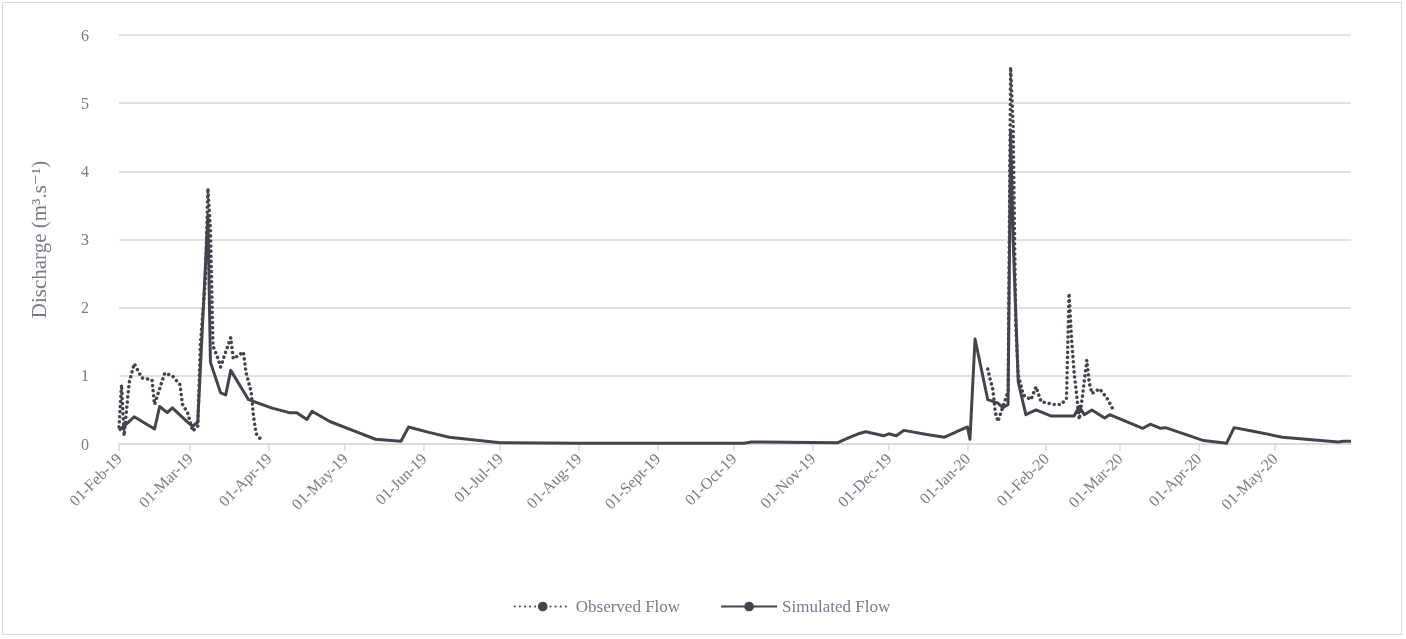 The height and width of the screenshot is (639, 1406). Describe the element at coordinates (85, 103) in the screenshot. I see `y-tick-label: 5` at that location.